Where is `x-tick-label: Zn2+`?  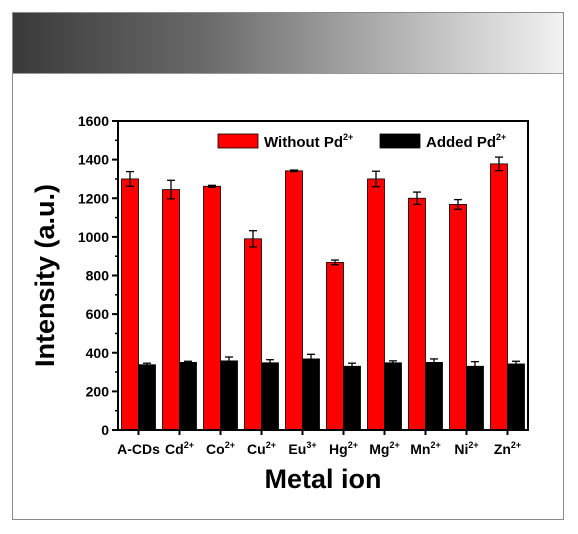 x-tick-label: Zn2+ is located at coordinates (507, 448).